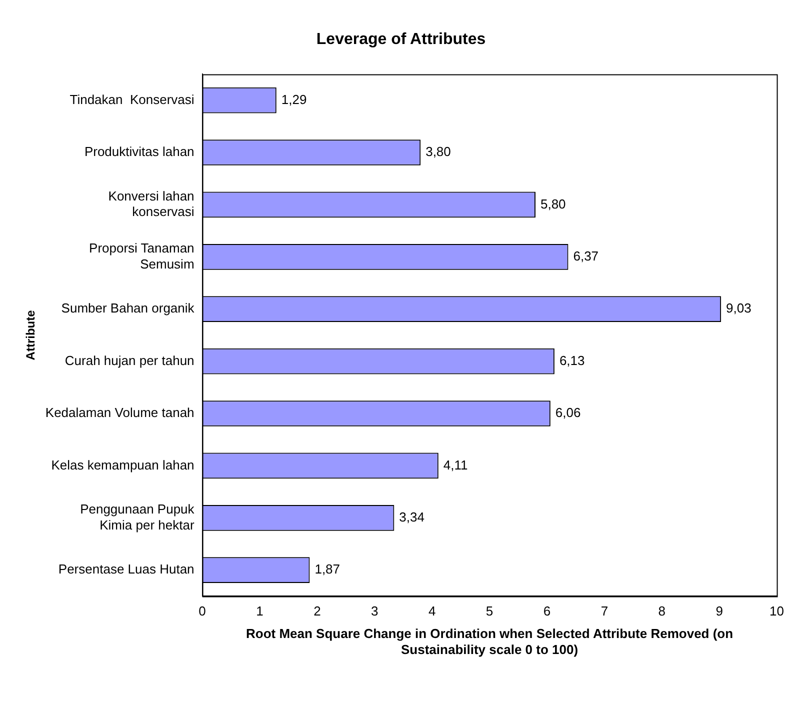 The height and width of the screenshot is (702, 787). Describe the element at coordinates (129, 360) in the screenshot. I see `y-tick-label: Curah hujan per tahun` at that location.